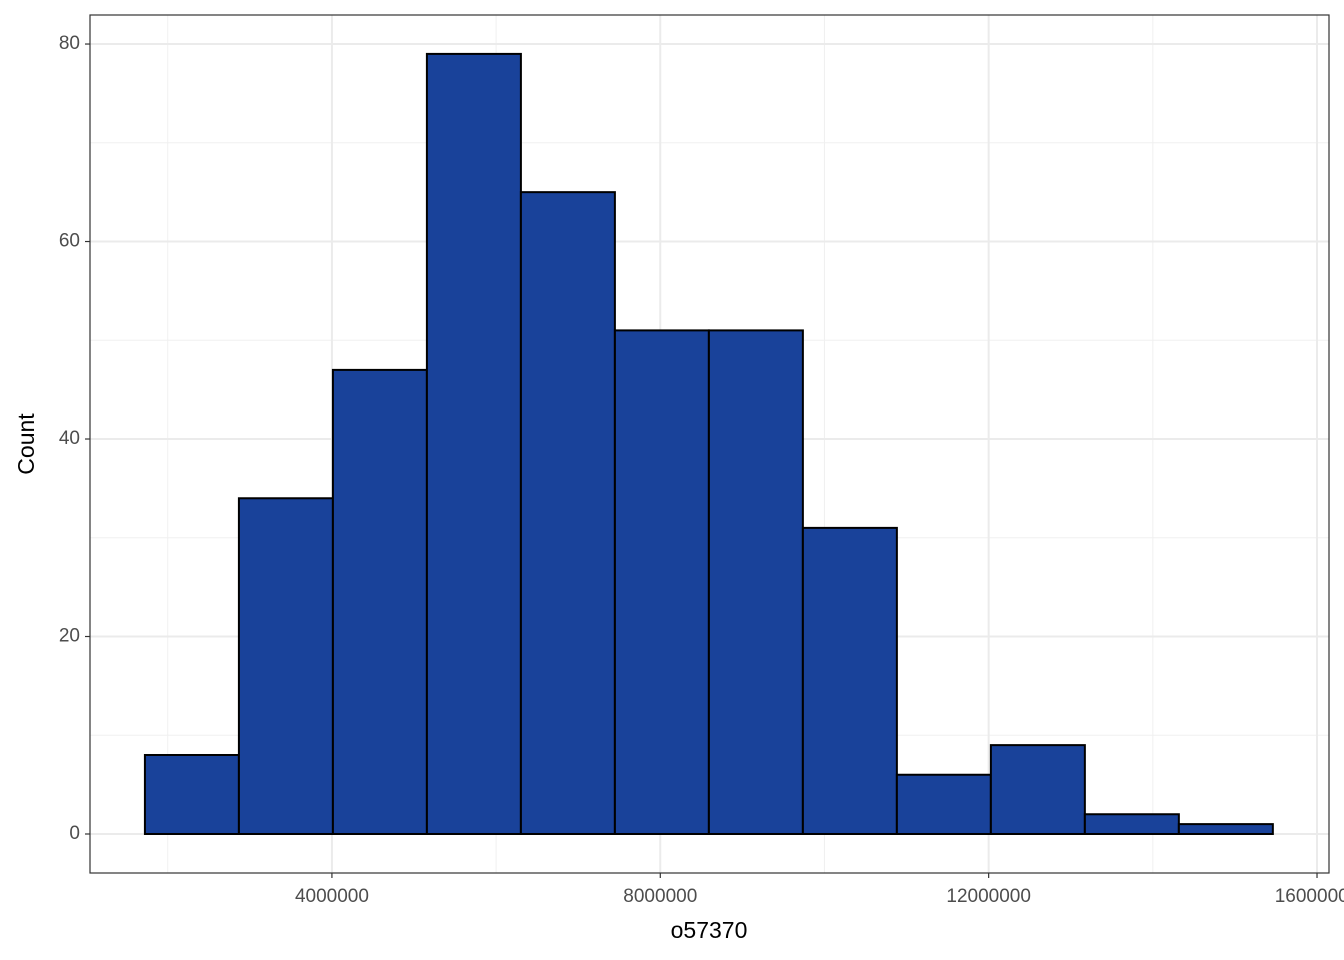 This screenshot has width=1344, height=960. What do you see at coordinates (709, 930) in the screenshot?
I see `x-axis-title: o57370` at bounding box center [709, 930].